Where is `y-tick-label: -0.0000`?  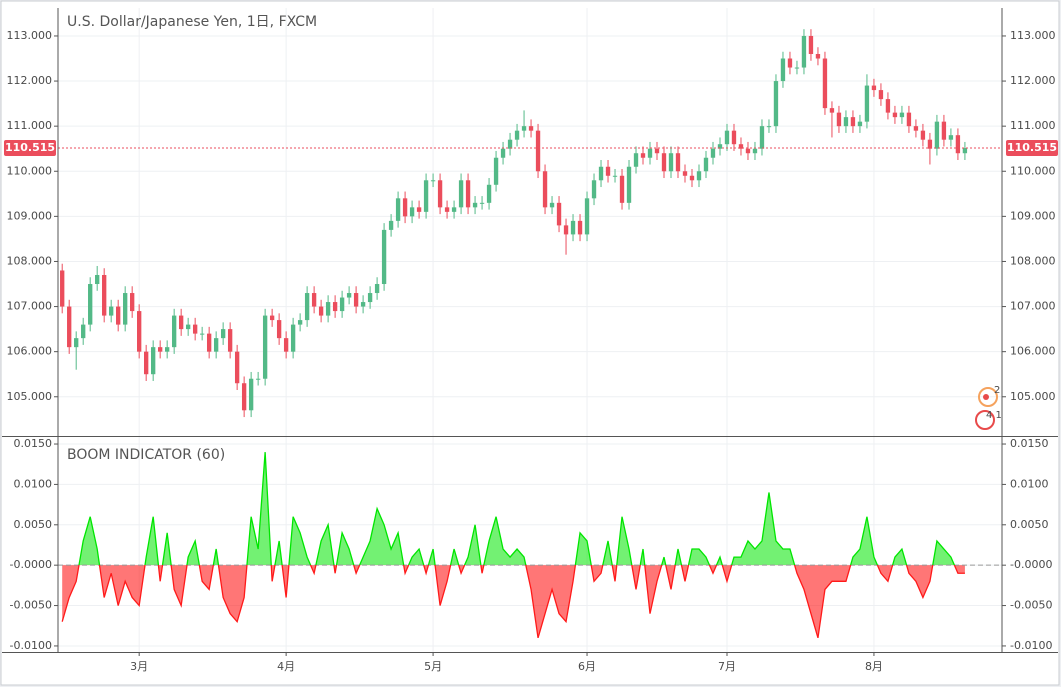
y-tick-label: -0.0000 is located at coordinates (1031, 564).